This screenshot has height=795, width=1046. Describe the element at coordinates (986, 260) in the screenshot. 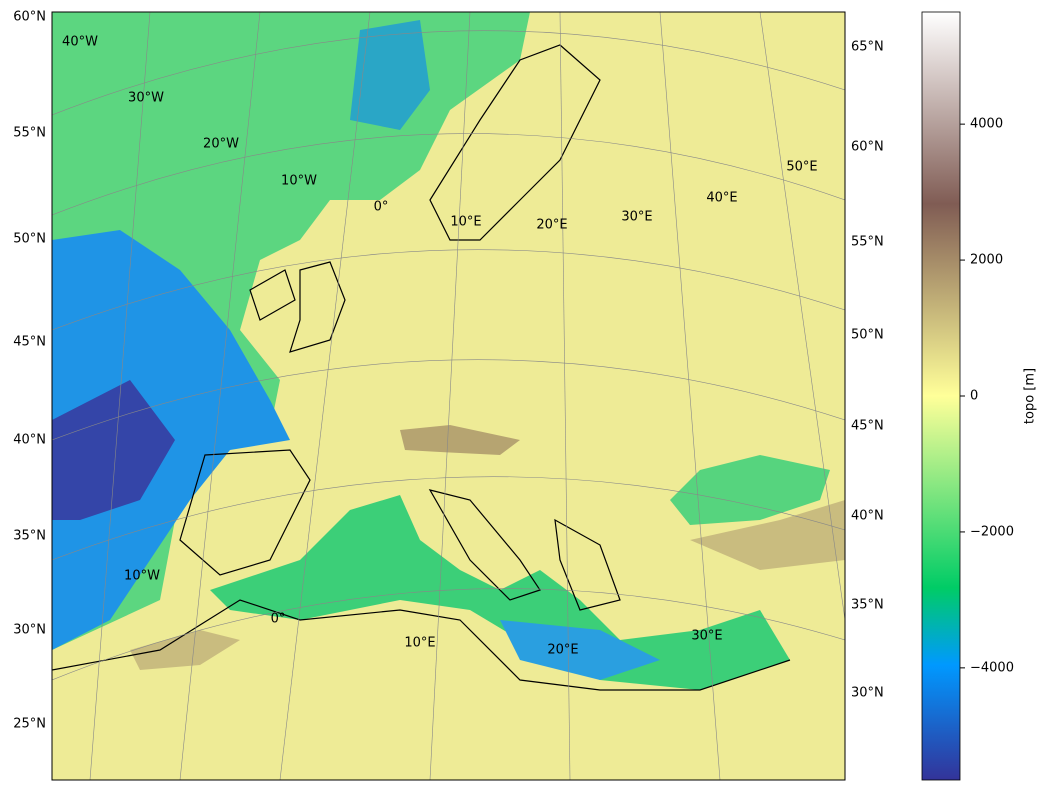

I see `colorbar-tick-label: 2000` at that location.